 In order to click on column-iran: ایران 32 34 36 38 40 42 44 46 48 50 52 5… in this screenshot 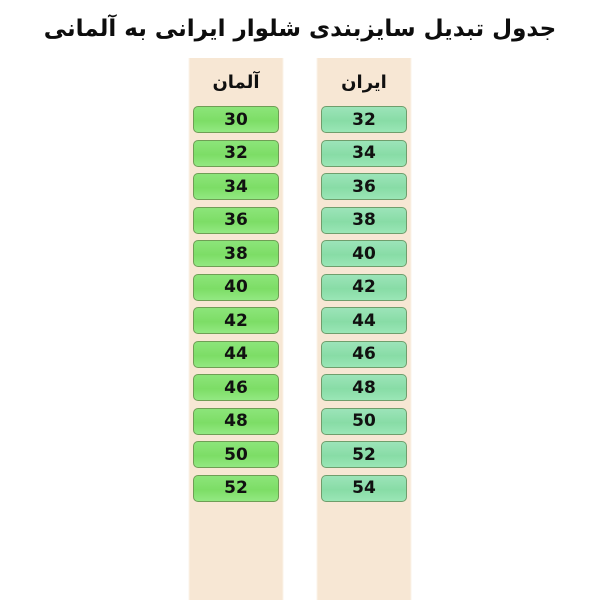, I will do `click(364, 329)`.